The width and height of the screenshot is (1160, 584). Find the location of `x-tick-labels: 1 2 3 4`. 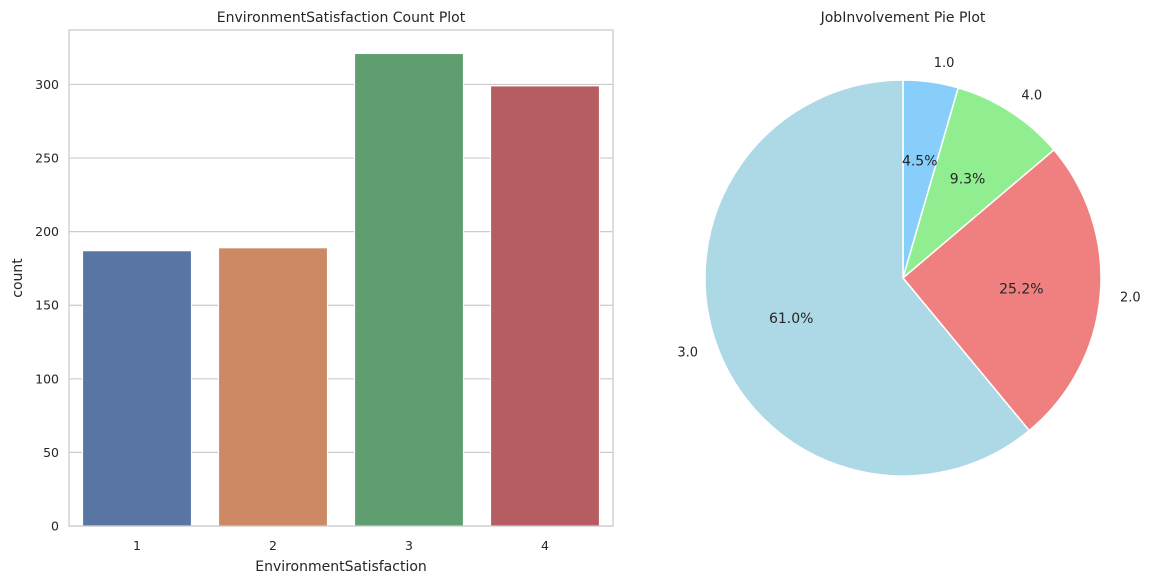

x-tick-labels: 1 2 3 4 is located at coordinates (341, 545).